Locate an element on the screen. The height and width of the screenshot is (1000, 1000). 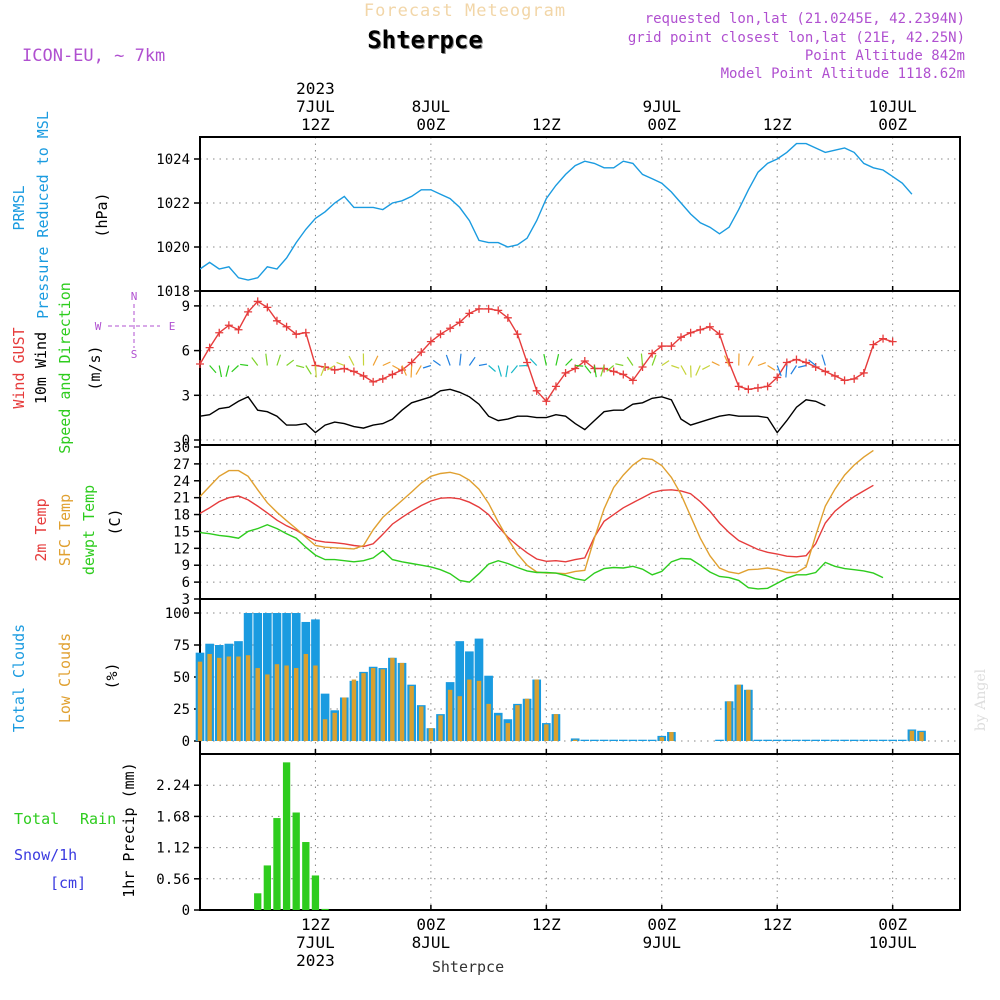
precip-panel: 0 0.56 1.12 1.68 2.24 is located at coordinates (558, 836).